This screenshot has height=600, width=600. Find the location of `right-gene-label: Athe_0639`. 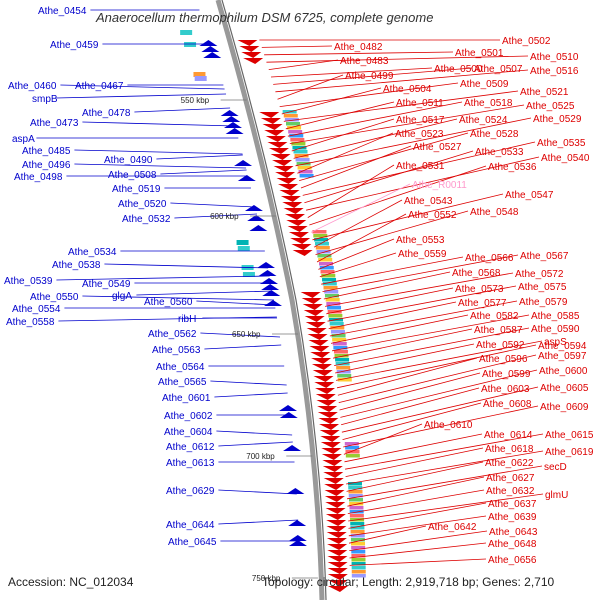

right-gene-label: Athe_0639 is located at coordinates (512, 517).